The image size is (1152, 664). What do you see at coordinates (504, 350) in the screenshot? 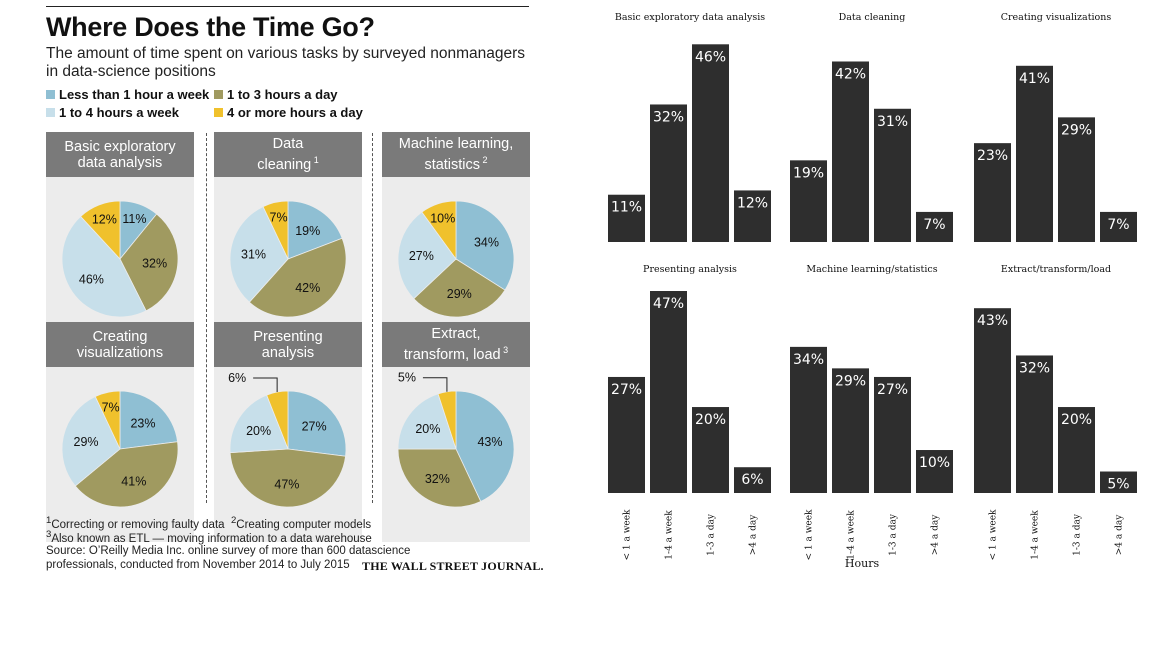
I see `pie-title-note: 3` at bounding box center [504, 350].